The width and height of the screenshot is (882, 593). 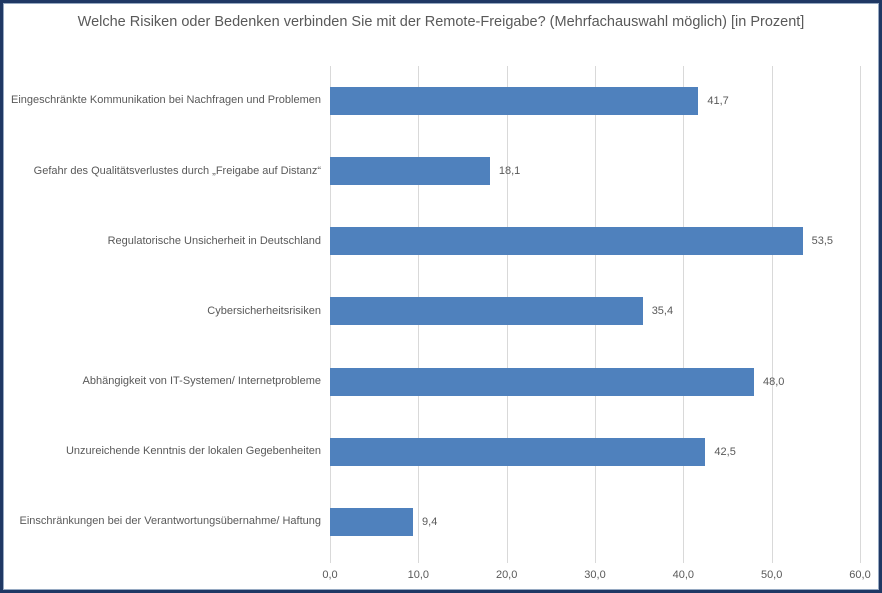 I want to click on bar-track: 41,7, so click(x=595, y=101).